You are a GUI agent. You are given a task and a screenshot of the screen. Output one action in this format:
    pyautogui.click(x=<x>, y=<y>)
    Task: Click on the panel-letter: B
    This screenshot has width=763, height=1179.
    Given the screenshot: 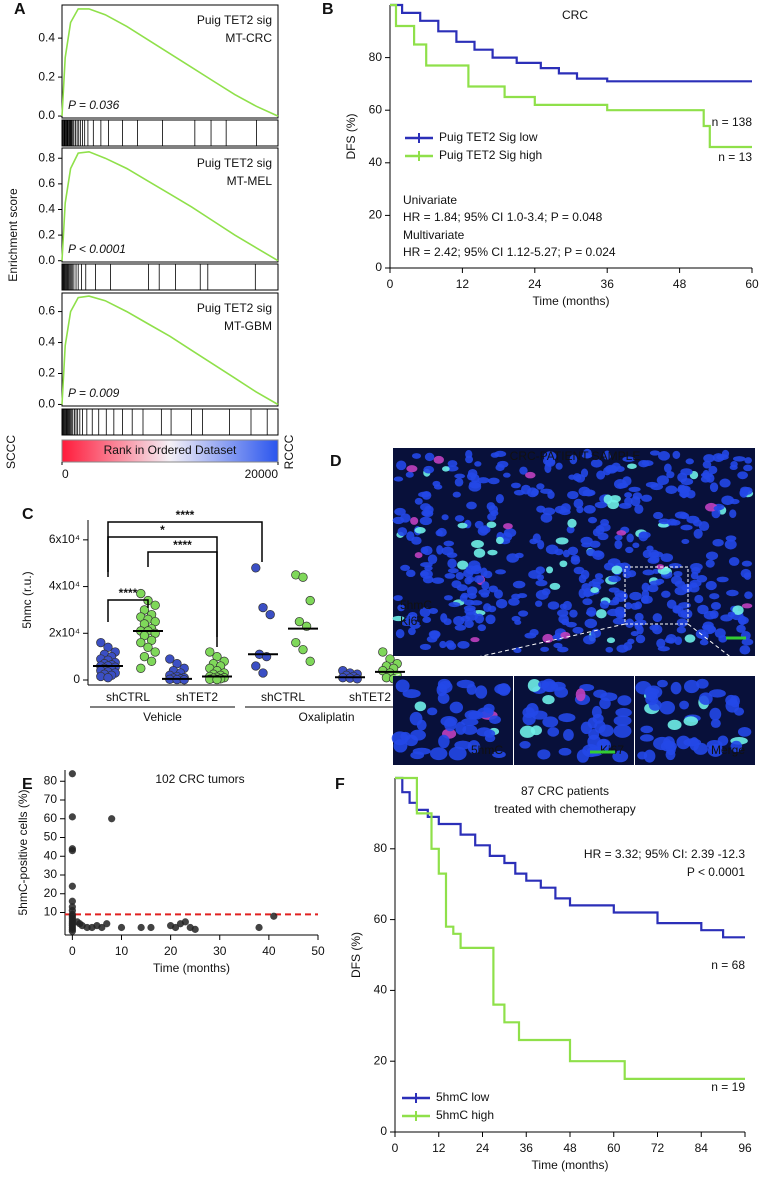 What is the action you would take?
    pyautogui.click(x=328, y=9)
    